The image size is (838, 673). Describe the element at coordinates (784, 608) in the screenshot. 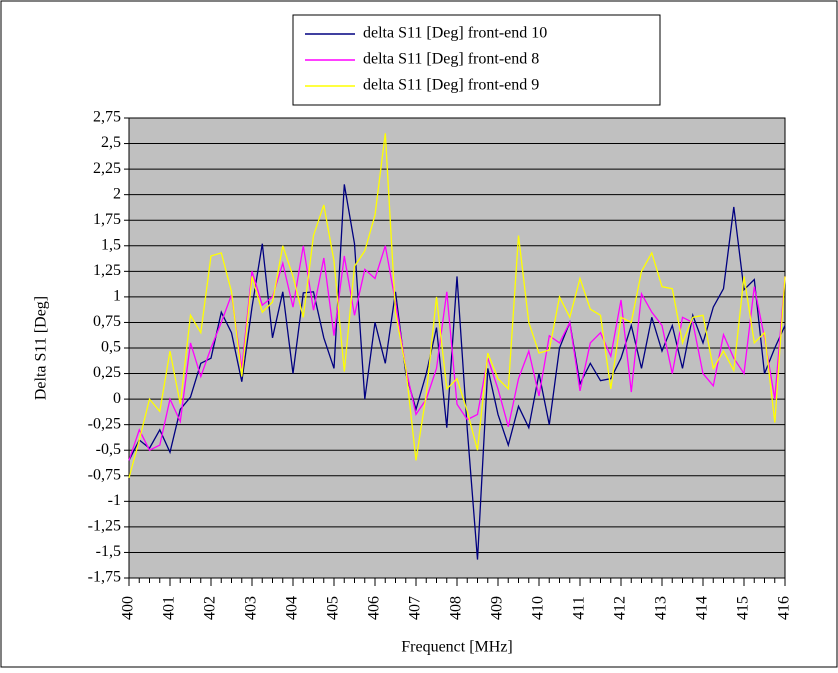

I see `x-tick-label: 416` at that location.